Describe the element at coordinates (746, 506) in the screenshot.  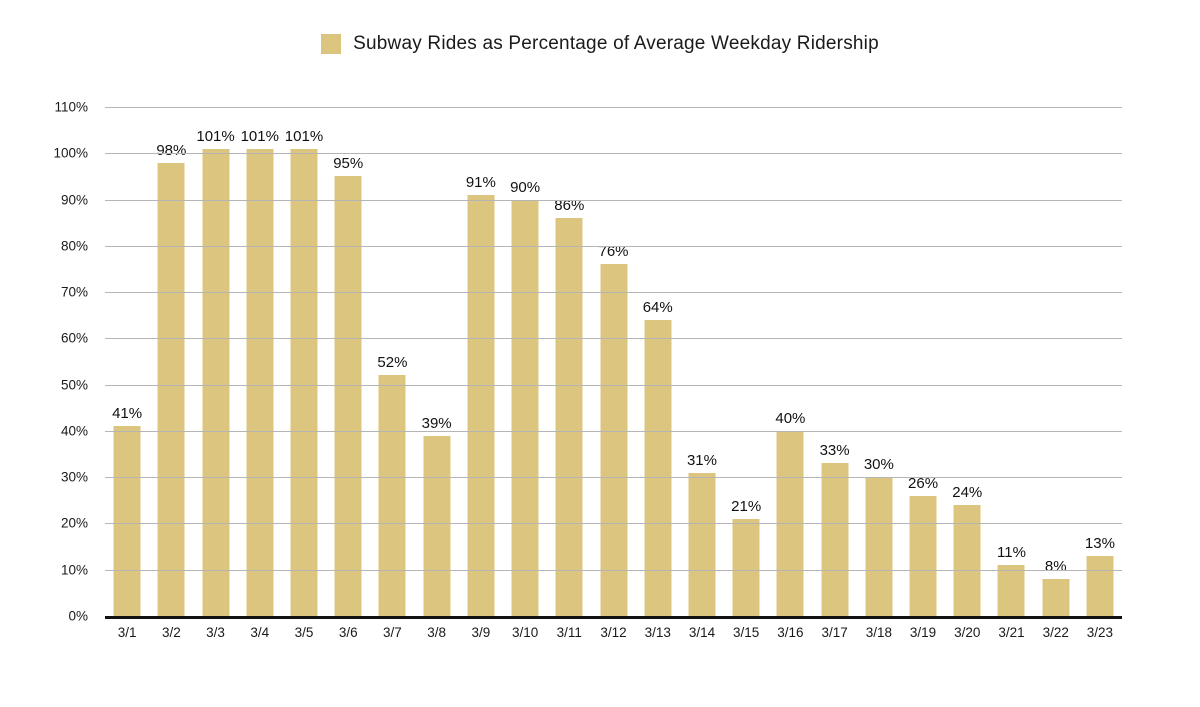
I see `bar-value-label-3/15: 21%` at that location.